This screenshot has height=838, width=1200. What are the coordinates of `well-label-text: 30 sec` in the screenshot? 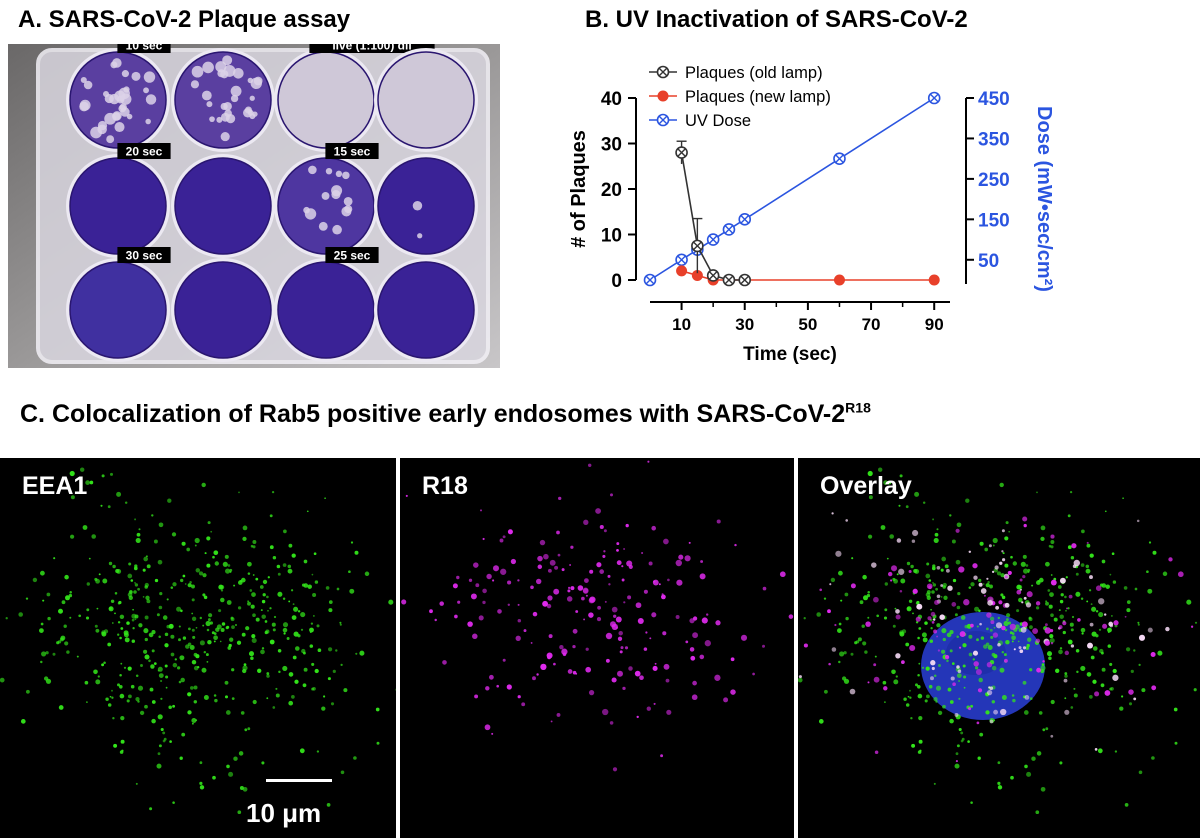 It's located at (144, 256).